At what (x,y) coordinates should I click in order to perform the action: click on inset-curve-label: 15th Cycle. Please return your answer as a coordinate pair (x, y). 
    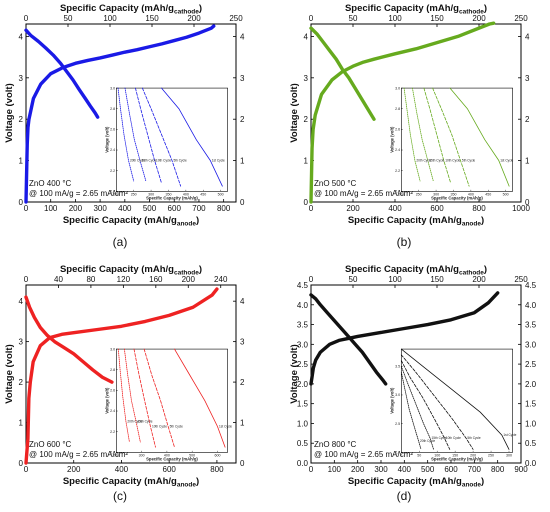
    Looking at the image, I should click on (148, 160).